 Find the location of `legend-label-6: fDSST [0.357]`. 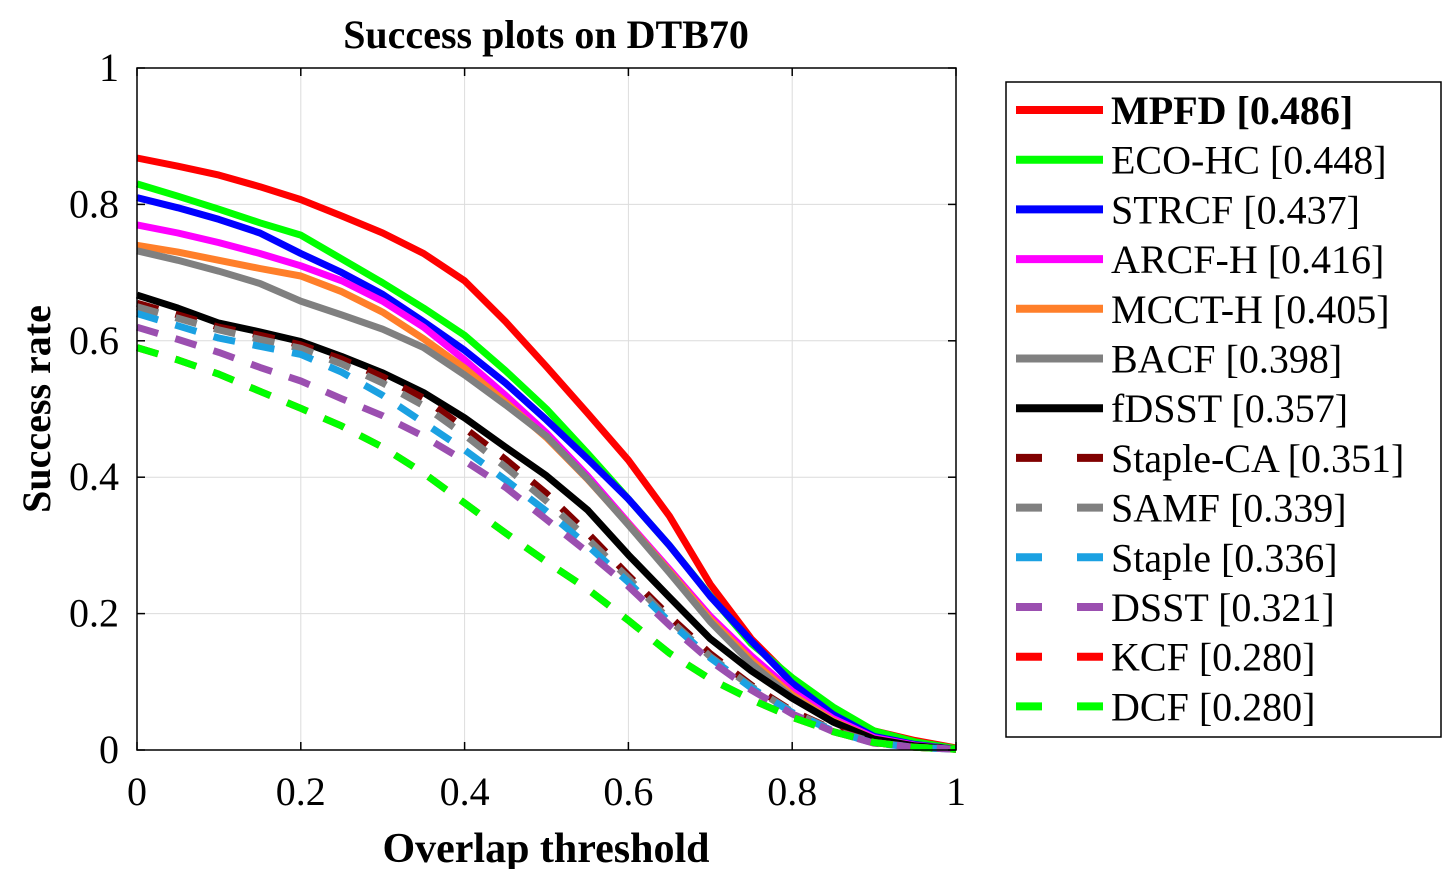

legend-label-6: fDSST [0.357] is located at coordinates (1229, 408).